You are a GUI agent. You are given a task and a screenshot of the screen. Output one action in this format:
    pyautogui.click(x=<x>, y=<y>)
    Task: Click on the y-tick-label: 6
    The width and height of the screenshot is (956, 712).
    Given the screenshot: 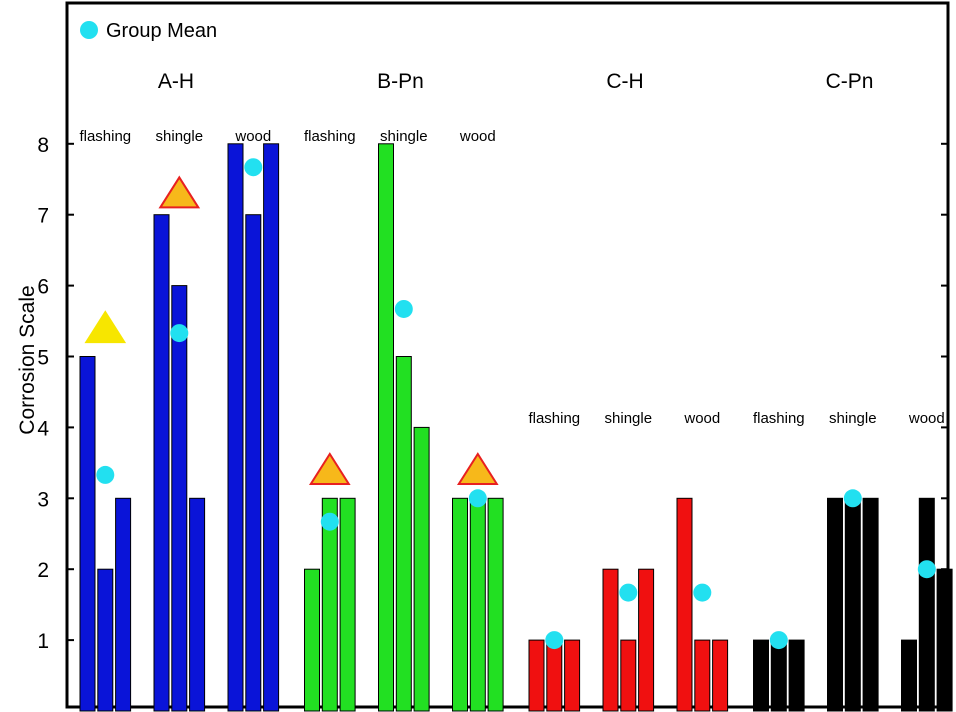 What is the action you would take?
    pyautogui.click(x=43, y=287)
    